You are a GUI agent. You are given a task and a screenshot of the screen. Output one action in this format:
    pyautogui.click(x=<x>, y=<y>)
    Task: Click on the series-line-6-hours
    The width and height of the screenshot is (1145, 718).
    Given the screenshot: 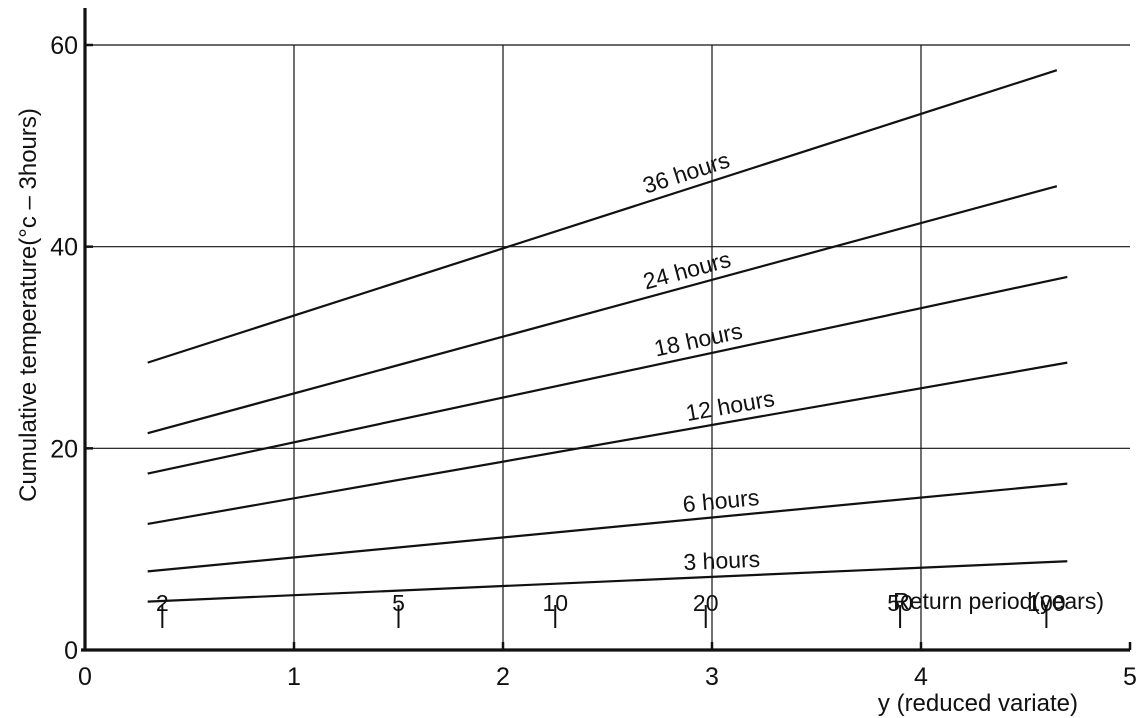 What is the action you would take?
    pyautogui.click(x=607, y=527)
    